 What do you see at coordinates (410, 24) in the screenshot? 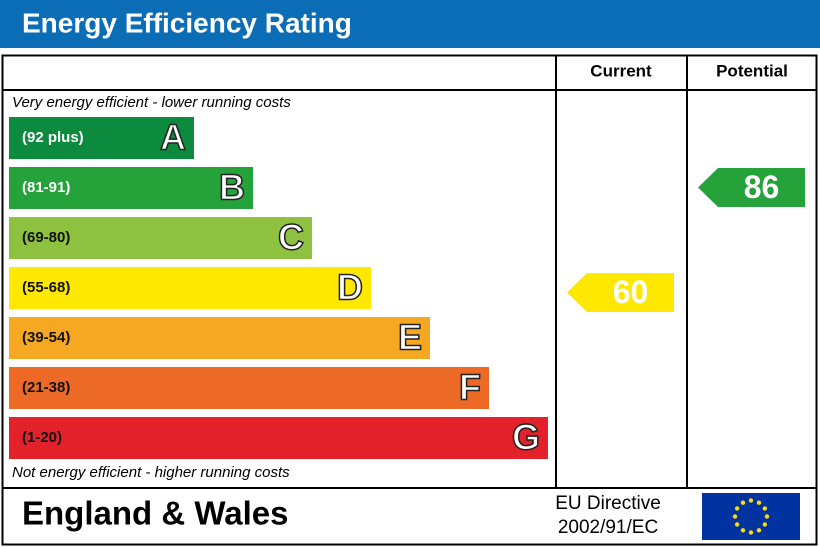
I see `header-bar` at bounding box center [410, 24].